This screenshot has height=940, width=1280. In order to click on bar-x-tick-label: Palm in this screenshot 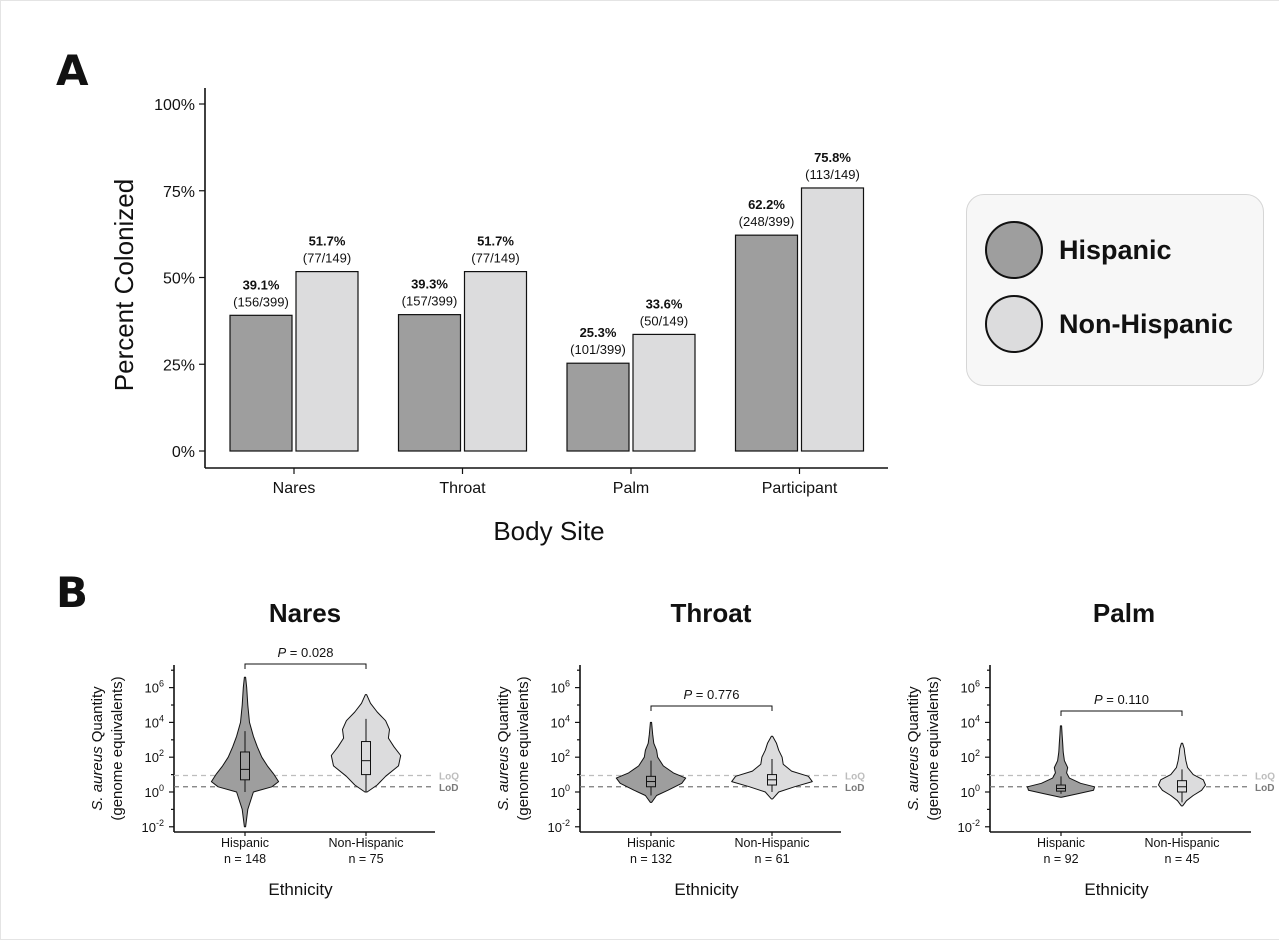, I will do `click(631, 488)`.